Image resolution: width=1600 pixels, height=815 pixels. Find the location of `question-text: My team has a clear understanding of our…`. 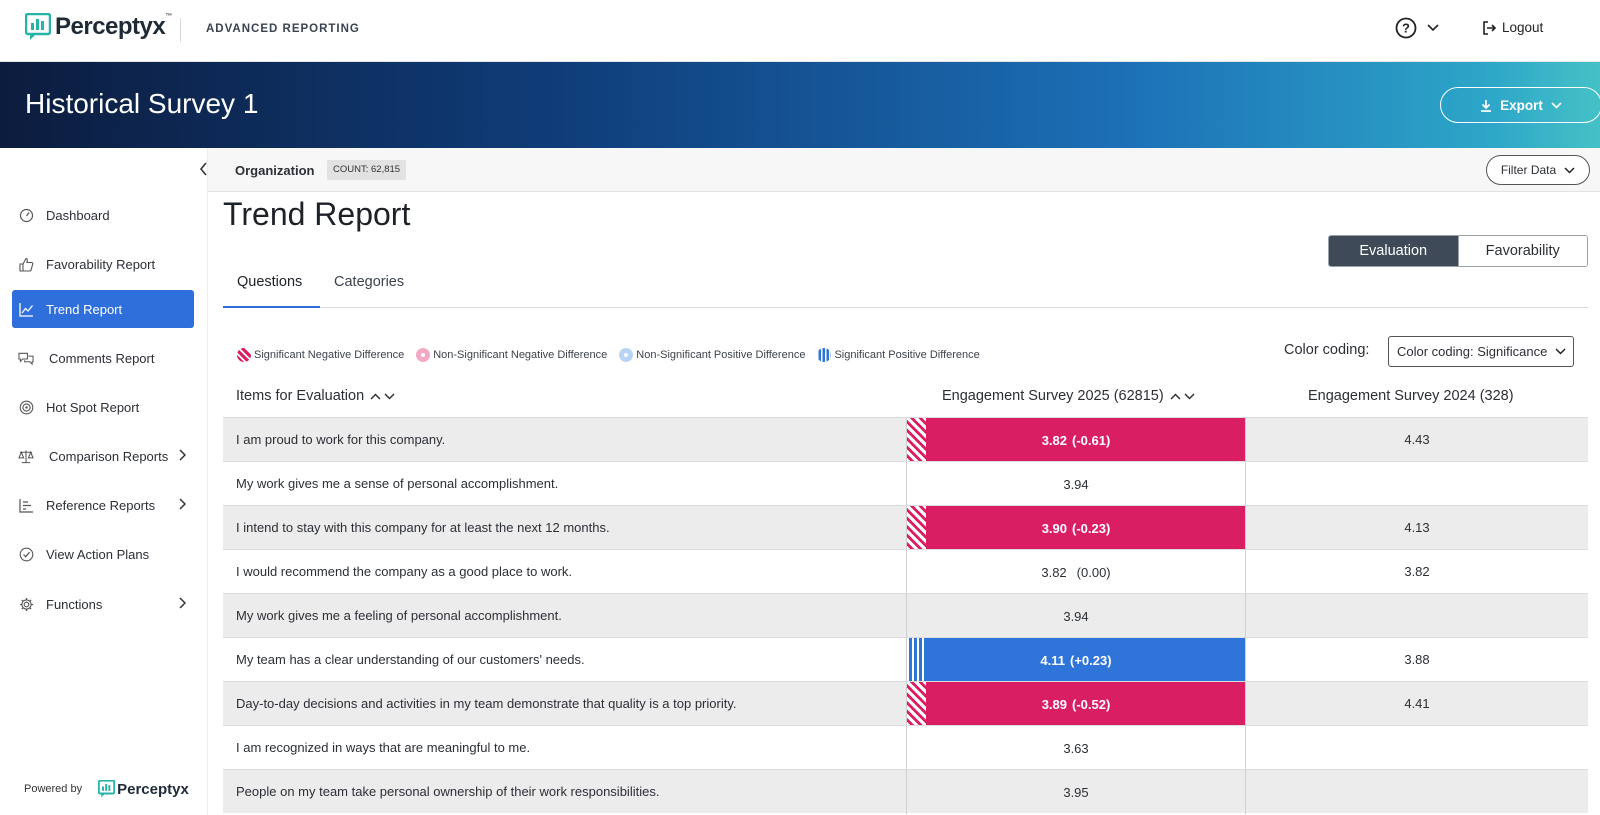

question-text: My team has a clear understanding of our… is located at coordinates (410, 659).